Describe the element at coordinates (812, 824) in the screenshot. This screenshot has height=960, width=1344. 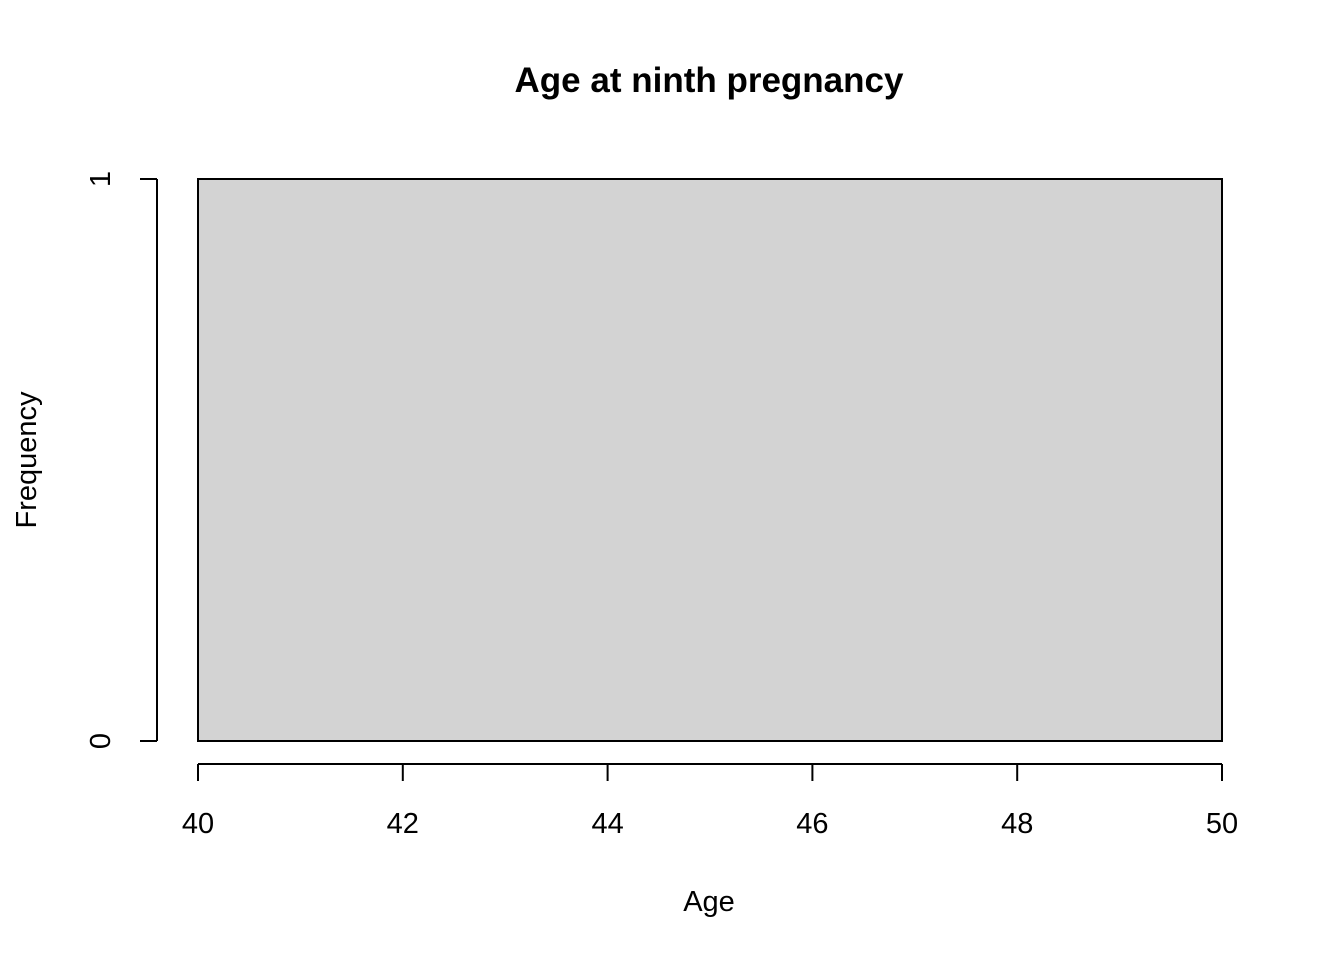
I see `x-tick-label-46: 46` at that location.